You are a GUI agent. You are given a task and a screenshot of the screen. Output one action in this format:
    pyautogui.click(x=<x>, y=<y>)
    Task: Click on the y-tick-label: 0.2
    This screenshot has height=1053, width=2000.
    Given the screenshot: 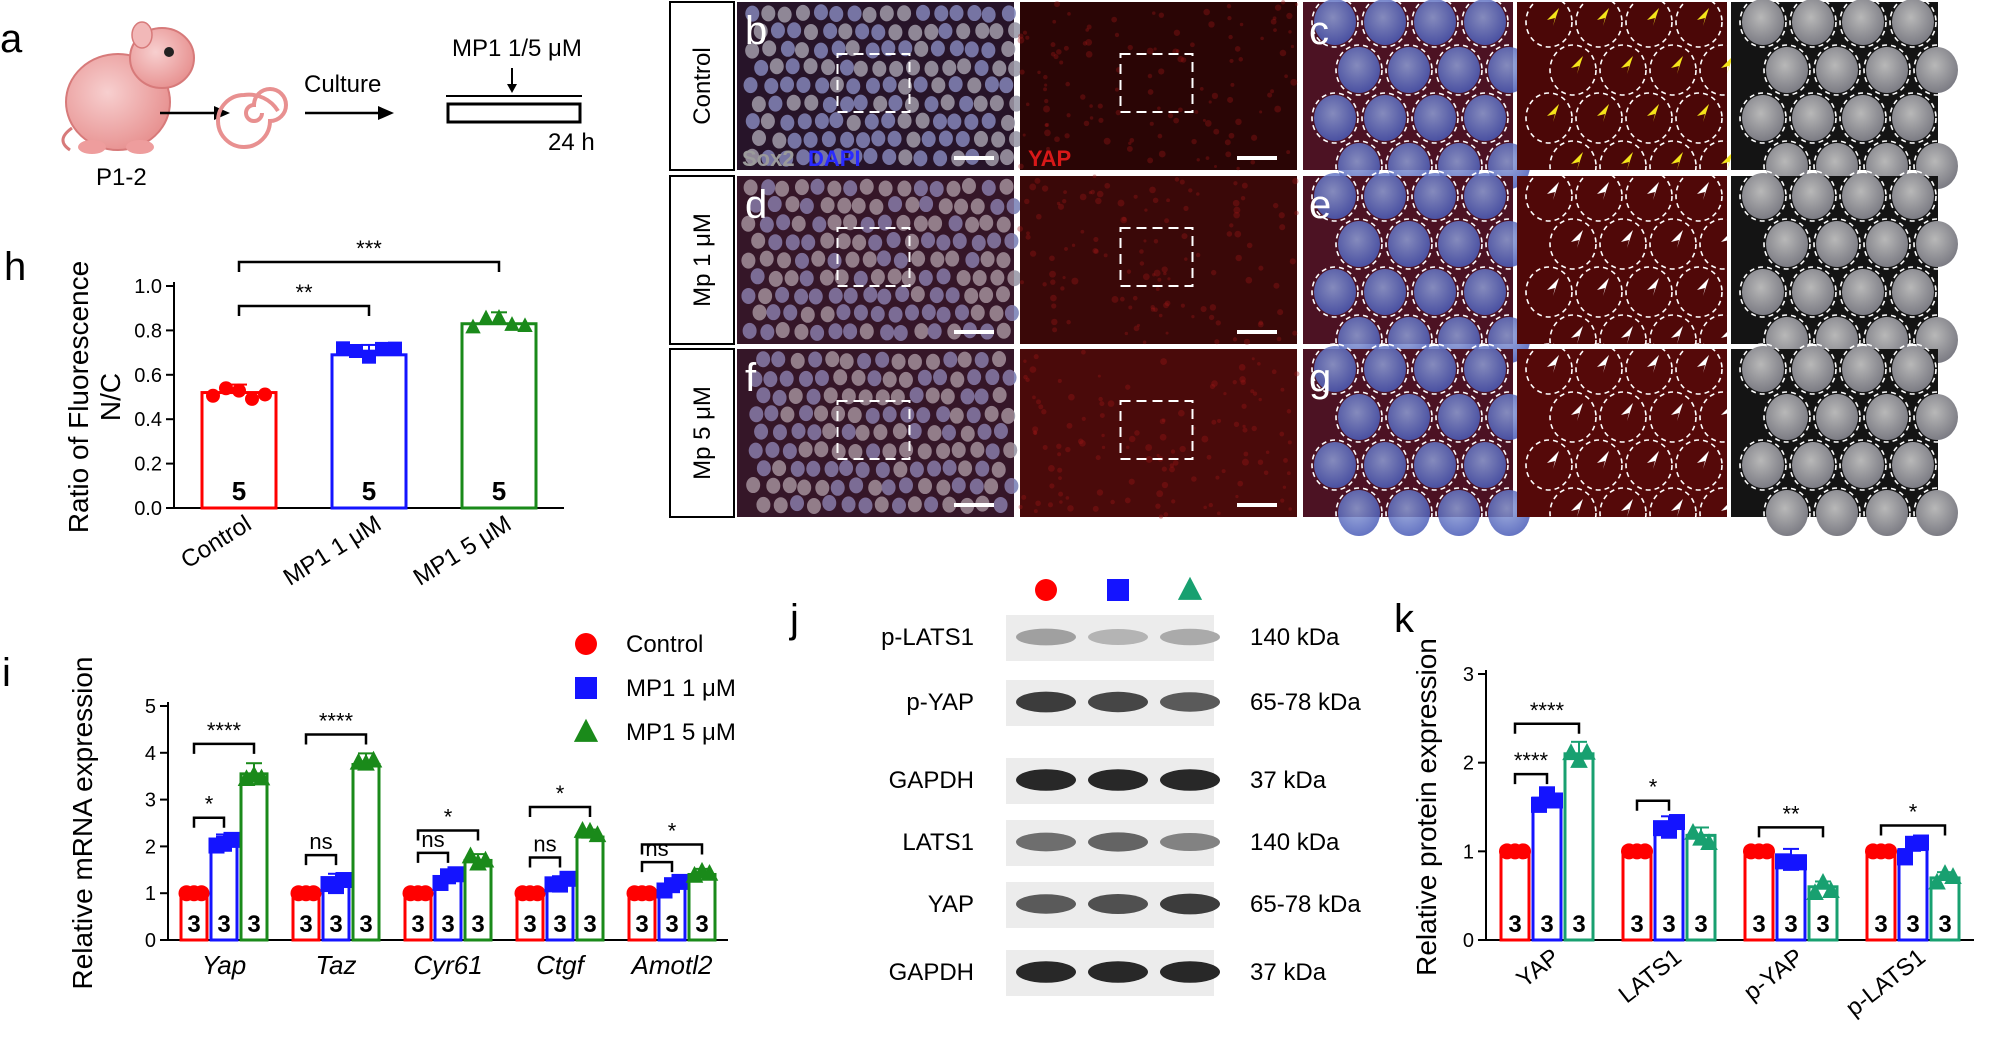 What is the action you would take?
    pyautogui.click(x=148, y=465)
    